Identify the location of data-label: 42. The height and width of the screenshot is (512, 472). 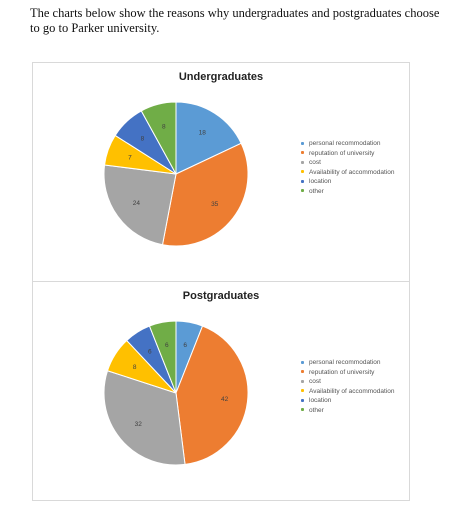
(225, 399).